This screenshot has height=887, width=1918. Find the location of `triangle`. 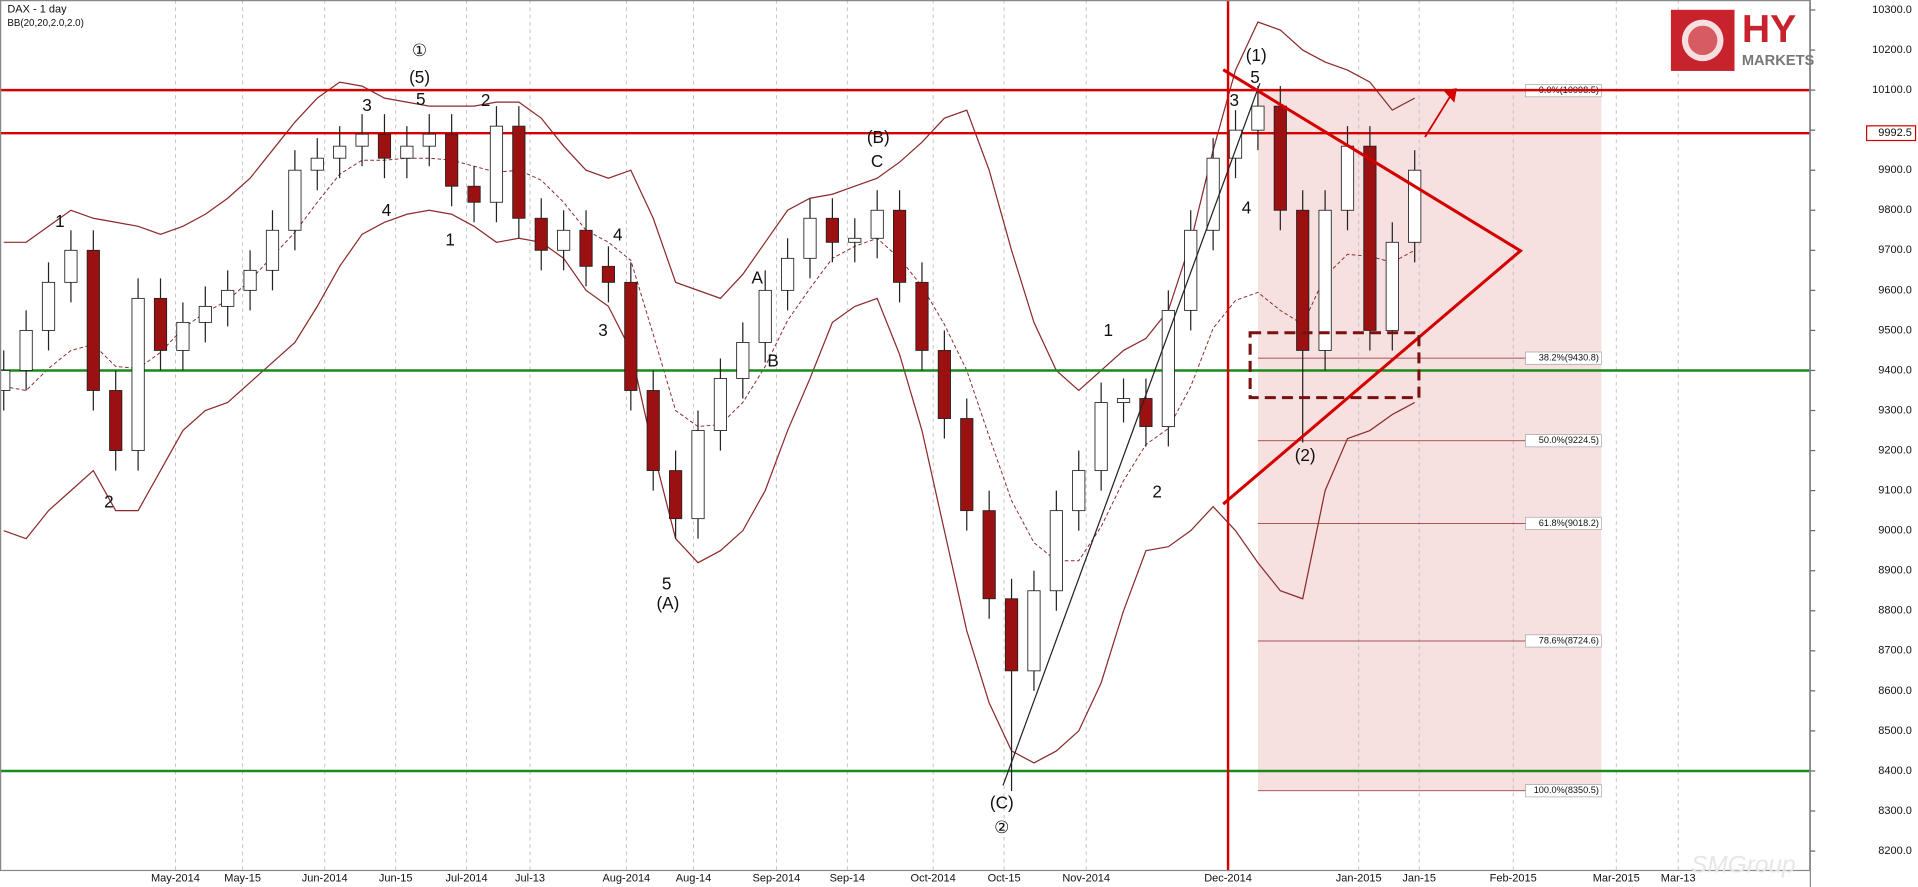

triangle is located at coordinates (1373, 287).